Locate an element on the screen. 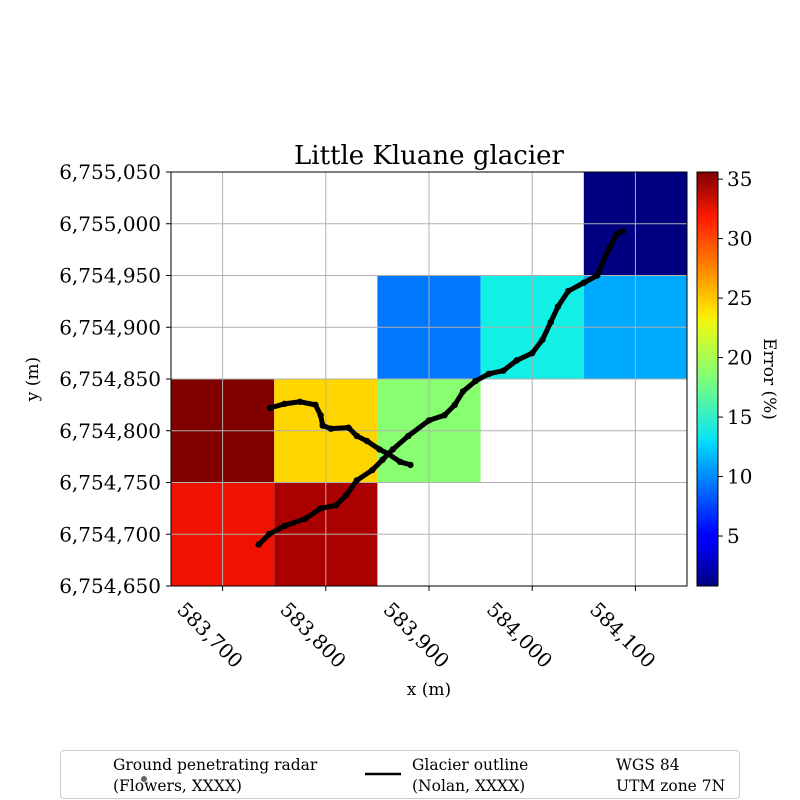 The image size is (800, 800). cbar-tick-label-6: 35 is located at coordinates (739, 179).